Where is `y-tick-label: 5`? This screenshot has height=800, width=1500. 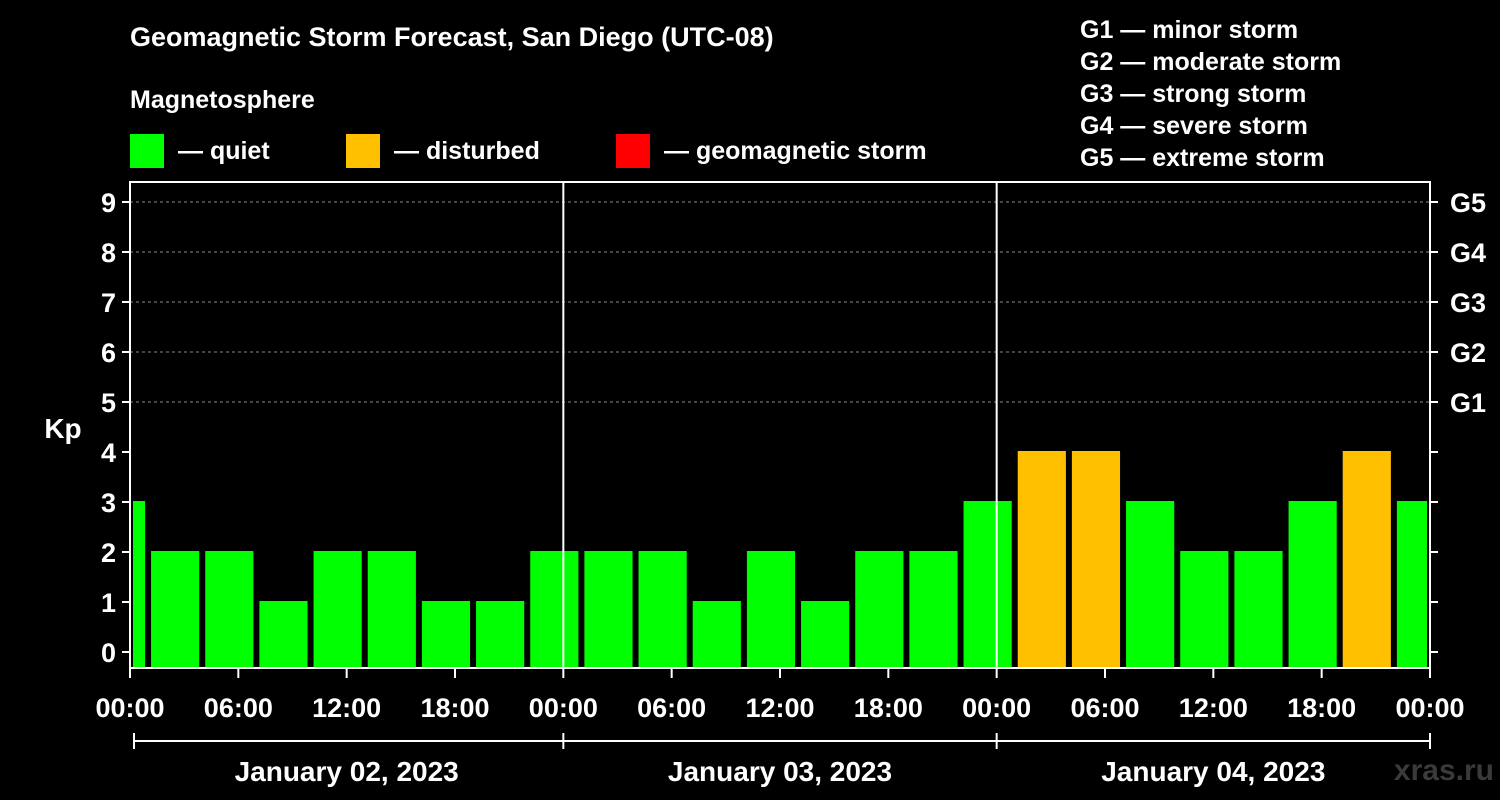
y-tick-label: 5 is located at coordinates (108, 403).